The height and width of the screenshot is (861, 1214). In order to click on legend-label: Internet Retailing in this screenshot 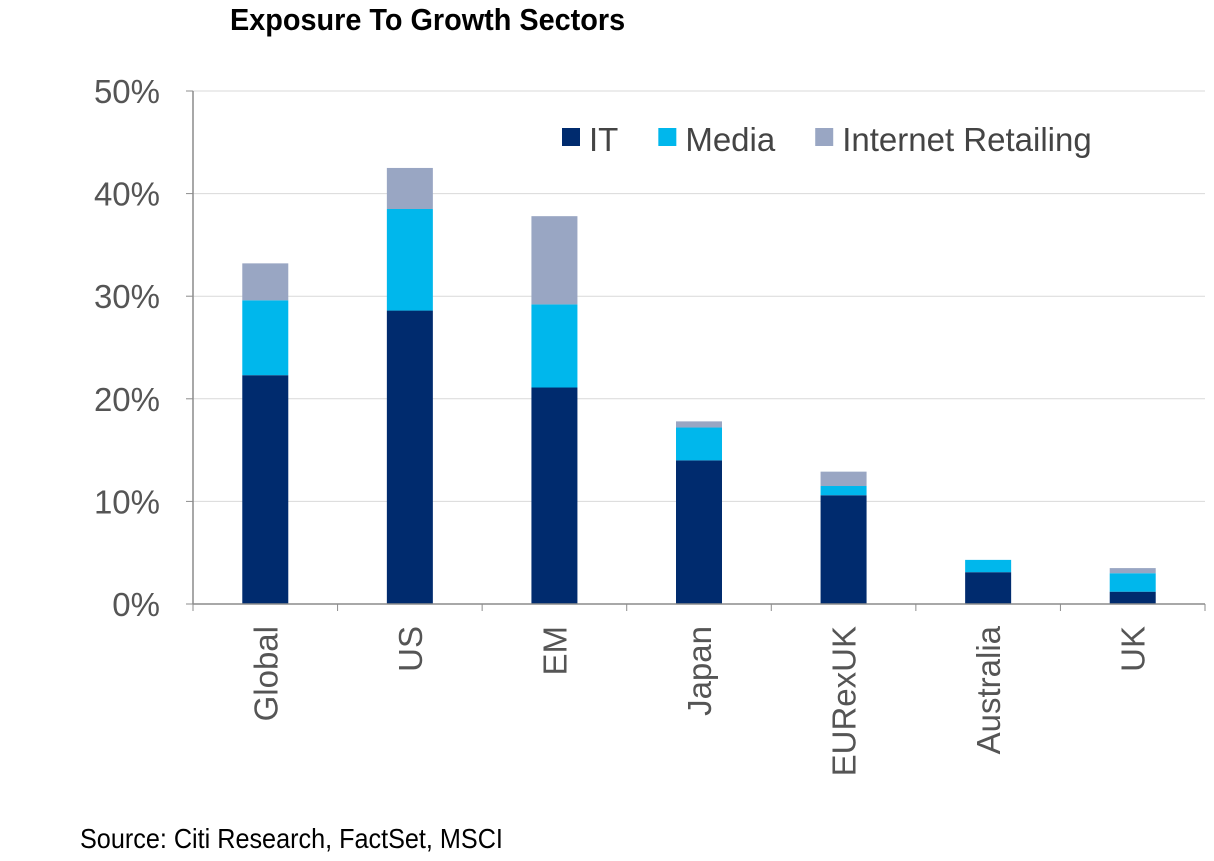, I will do `click(966, 139)`.